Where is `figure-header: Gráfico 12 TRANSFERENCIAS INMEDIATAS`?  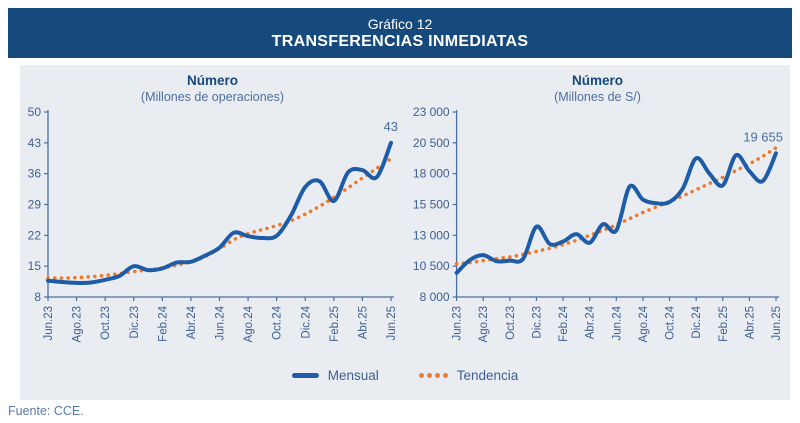
figure-header: Gráfico 12 TRANSFERENCIAS INMEDIATAS is located at coordinates (400, 33).